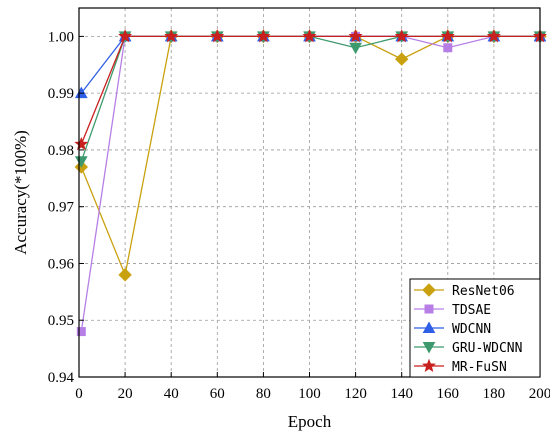  I want to click on y-tick-label: 0.99, so click(61, 94).